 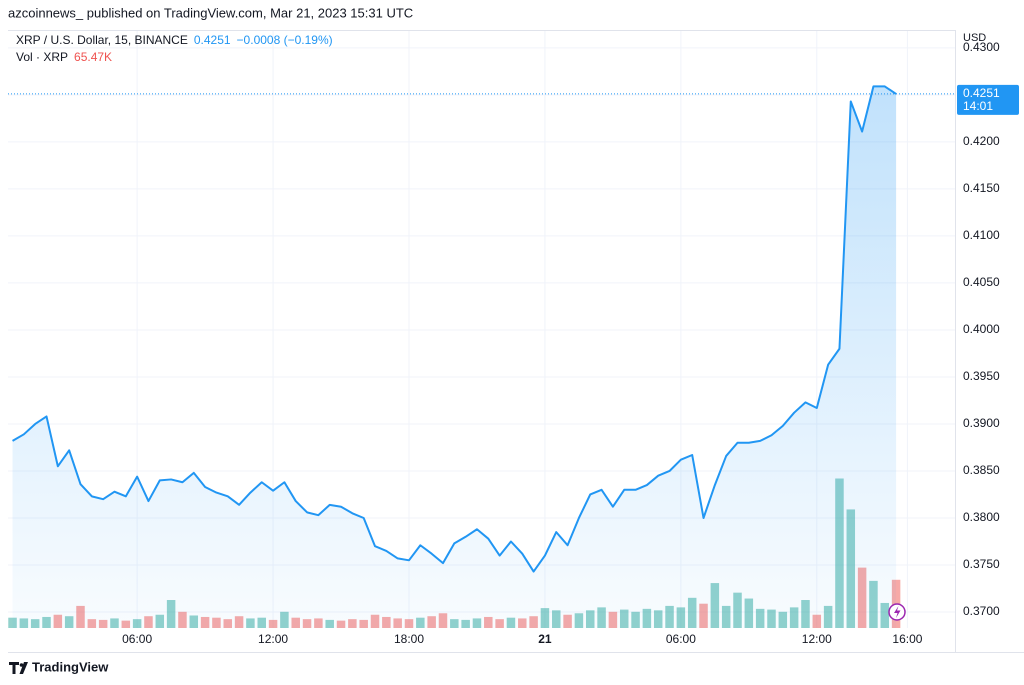 What do you see at coordinates (981, 423) in the screenshot?
I see `y-tick-label: 0.3900` at bounding box center [981, 423].